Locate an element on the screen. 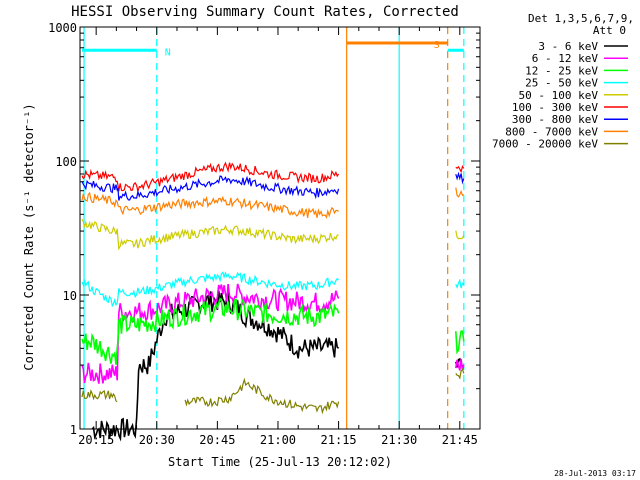  y-tick-label: 1000 is located at coordinates (62, 28).